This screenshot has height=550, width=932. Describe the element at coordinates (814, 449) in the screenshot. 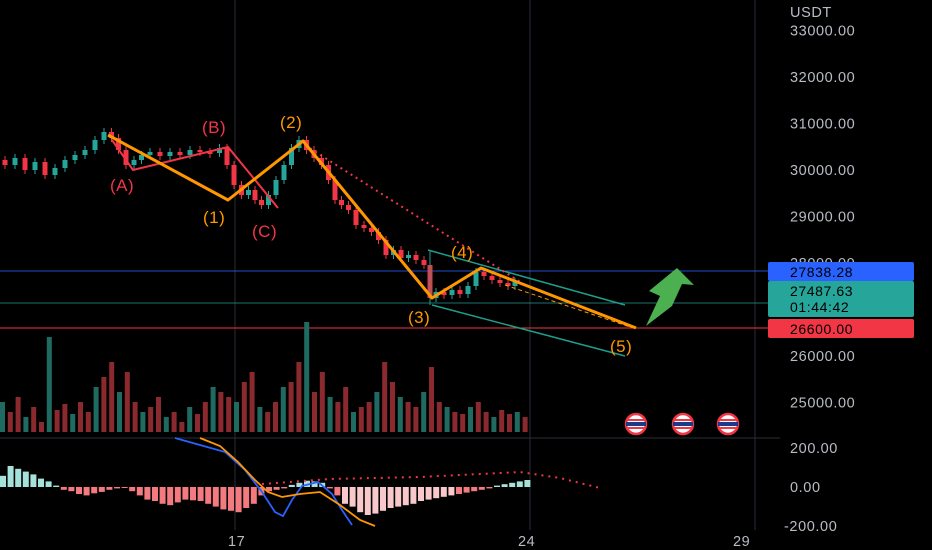

I see `indicator-tick-label: 200.00` at that location.